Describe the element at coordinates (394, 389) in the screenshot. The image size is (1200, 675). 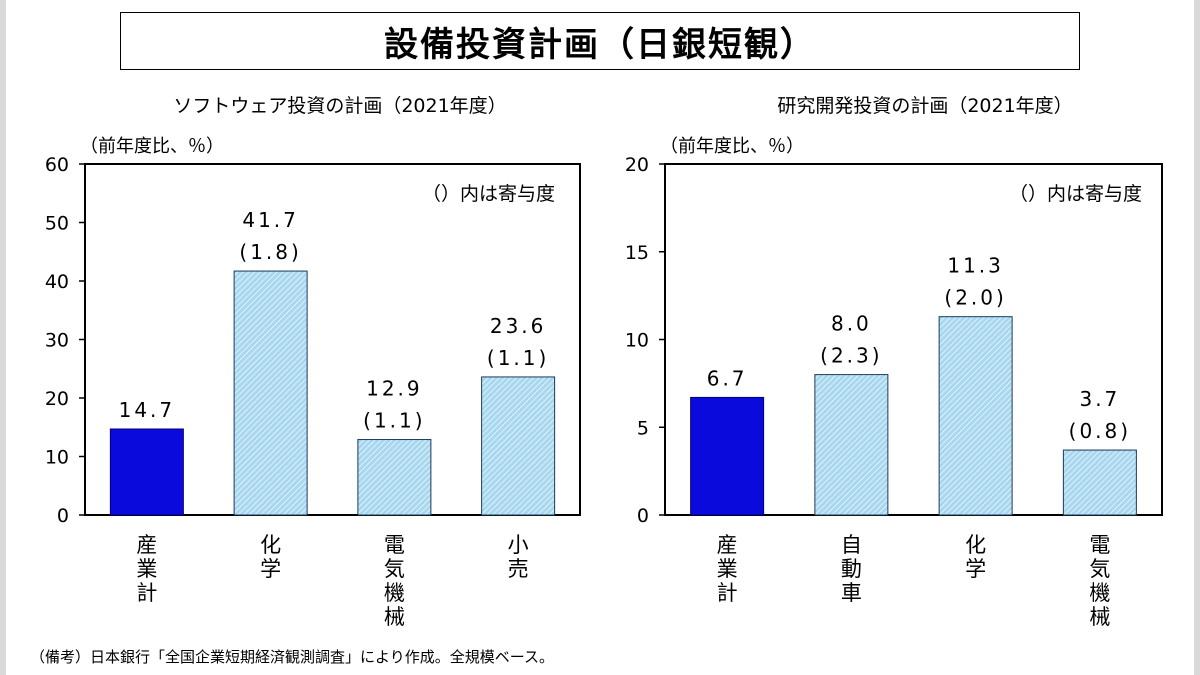
I see `chart1-value-label: 12.9` at that location.